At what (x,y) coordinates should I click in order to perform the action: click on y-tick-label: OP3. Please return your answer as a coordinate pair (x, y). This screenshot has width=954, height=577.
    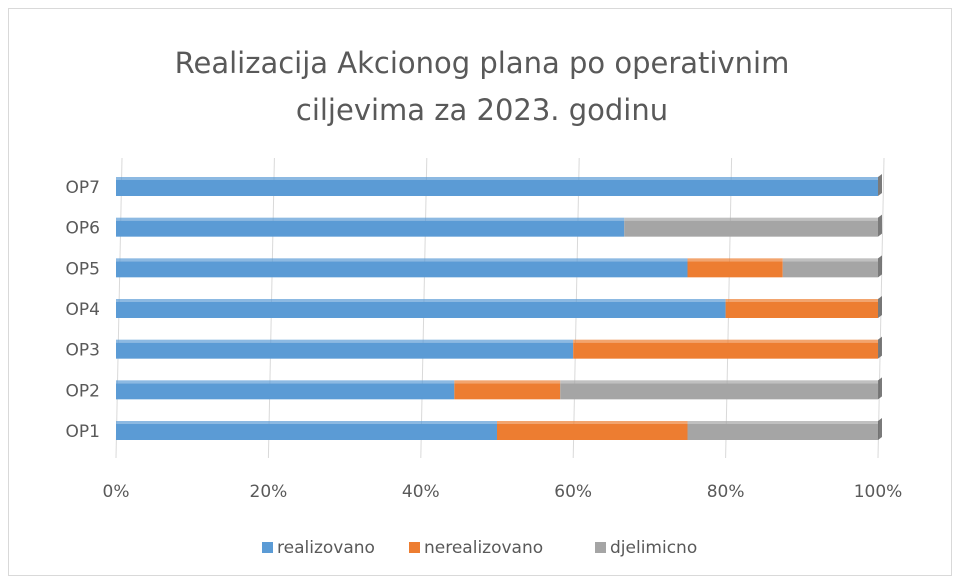
    Looking at the image, I should click on (83, 351).